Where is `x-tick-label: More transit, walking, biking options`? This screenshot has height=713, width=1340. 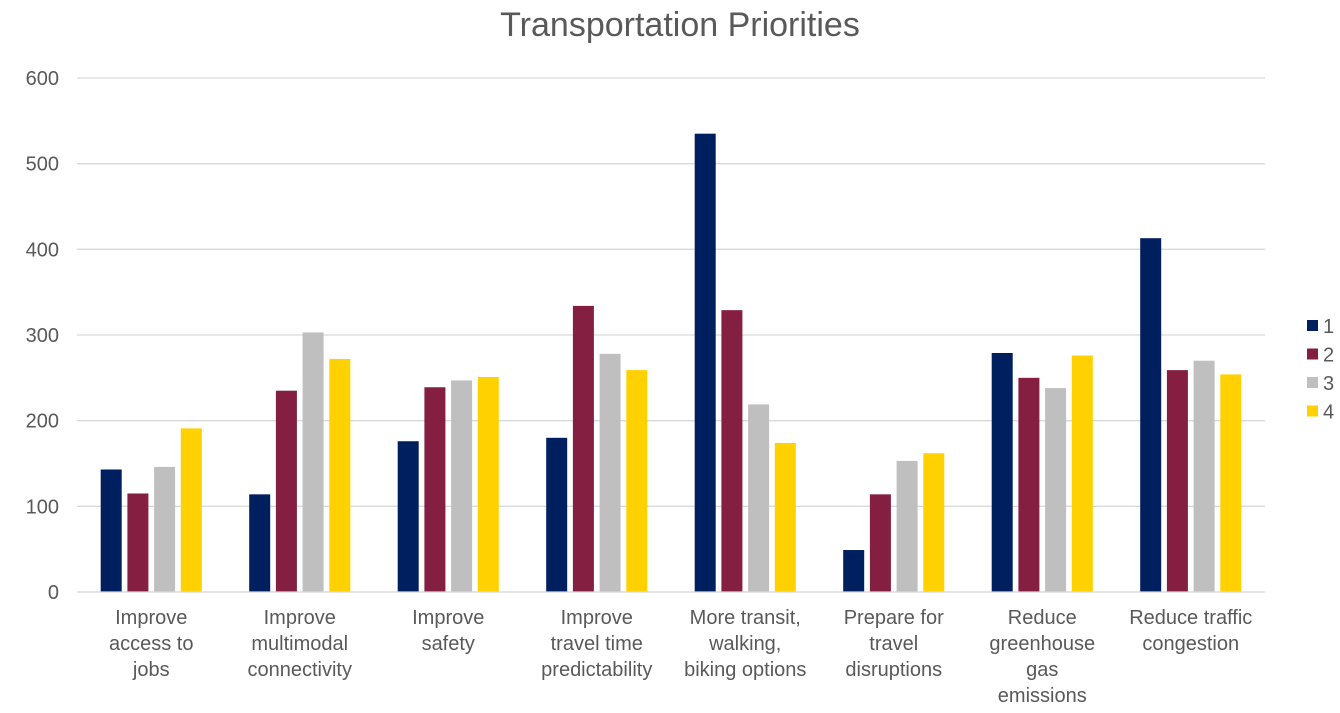 x-tick-label: More transit, walking, biking options is located at coordinates (745, 644).